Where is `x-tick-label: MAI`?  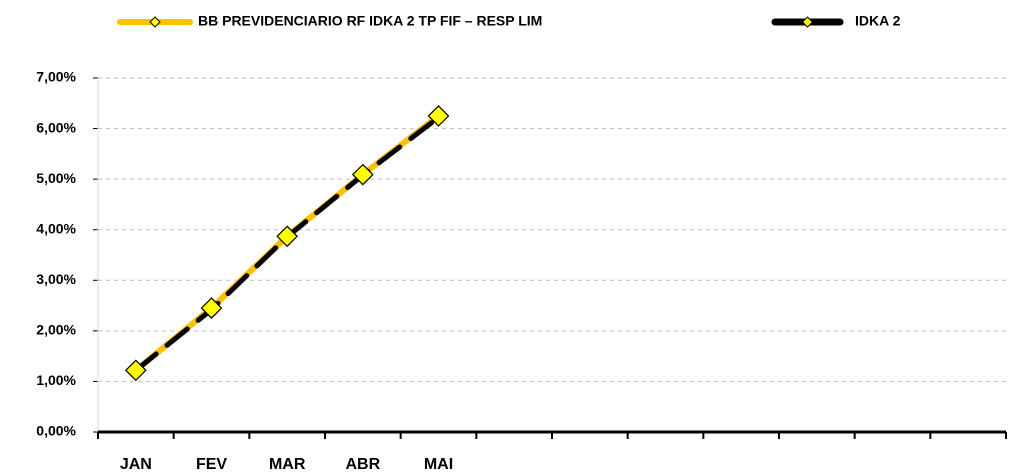 x-tick-label: MAI is located at coordinates (438, 464).